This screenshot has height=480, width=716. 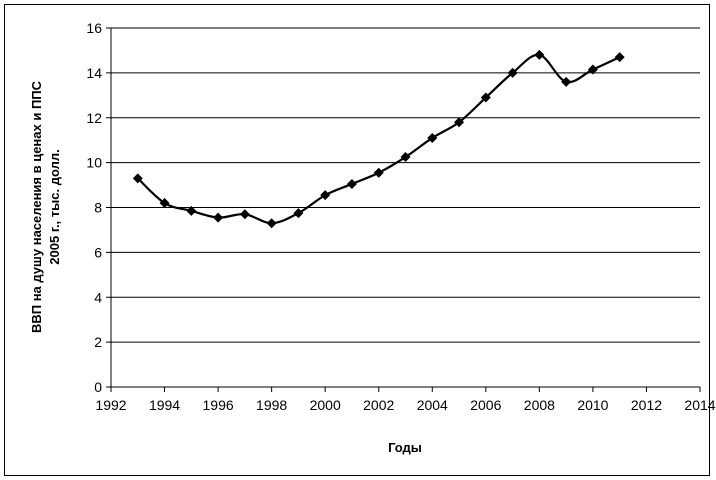 What do you see at coordinates (110, 405) in the screenshot?
I see `x-tick-label: 1992` at bounding box center [110, 405].